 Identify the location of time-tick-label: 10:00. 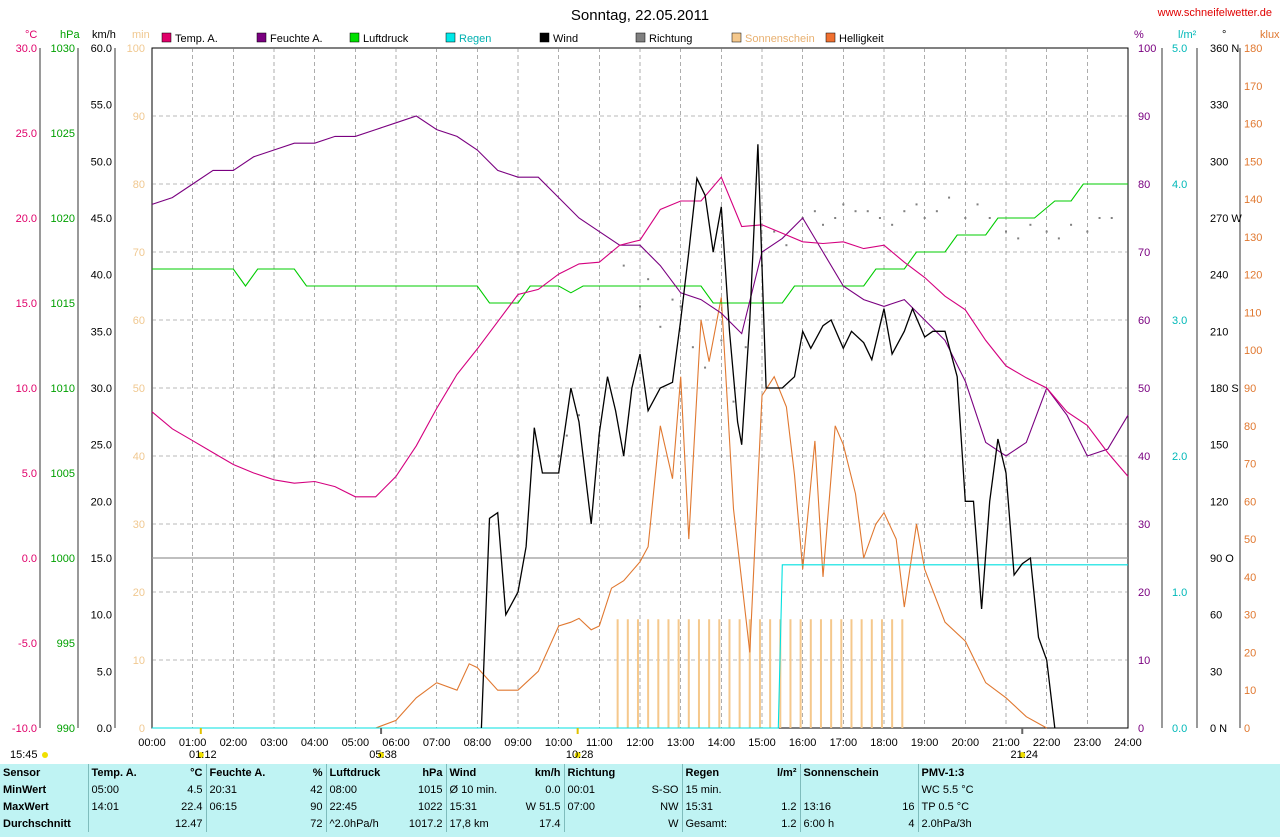
(559, 743).